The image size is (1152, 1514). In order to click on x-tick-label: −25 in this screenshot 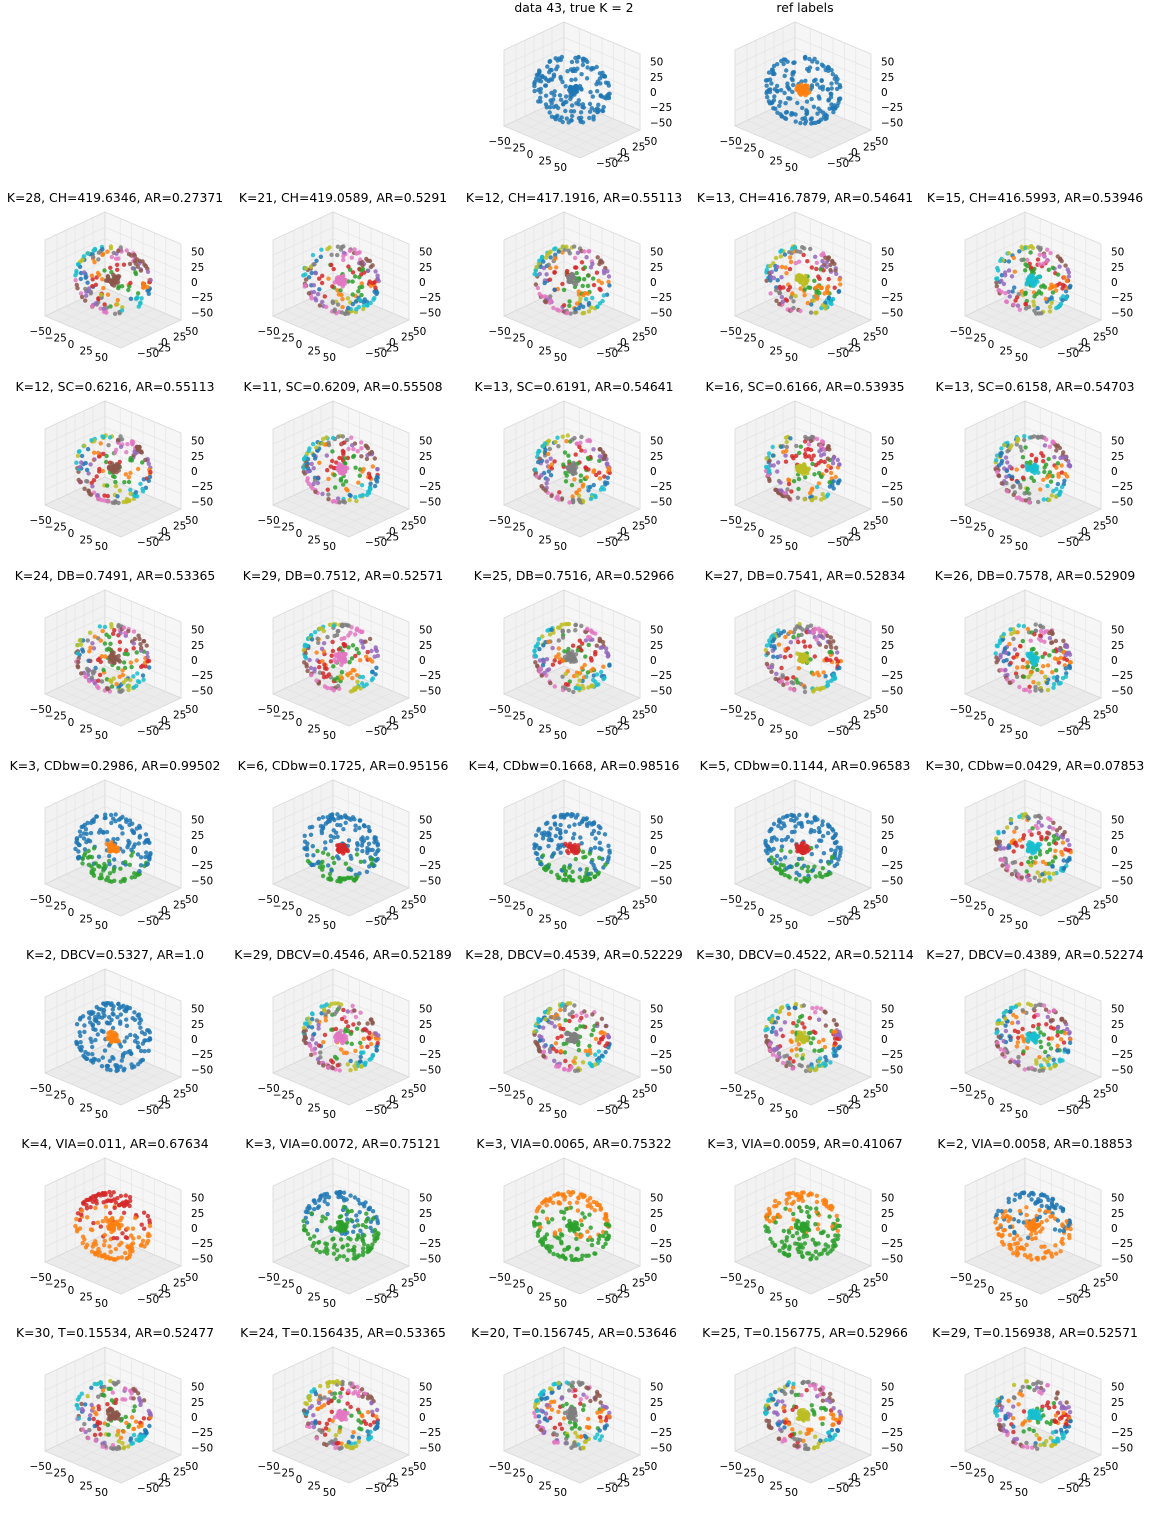, I will do `click(56, 717)`.